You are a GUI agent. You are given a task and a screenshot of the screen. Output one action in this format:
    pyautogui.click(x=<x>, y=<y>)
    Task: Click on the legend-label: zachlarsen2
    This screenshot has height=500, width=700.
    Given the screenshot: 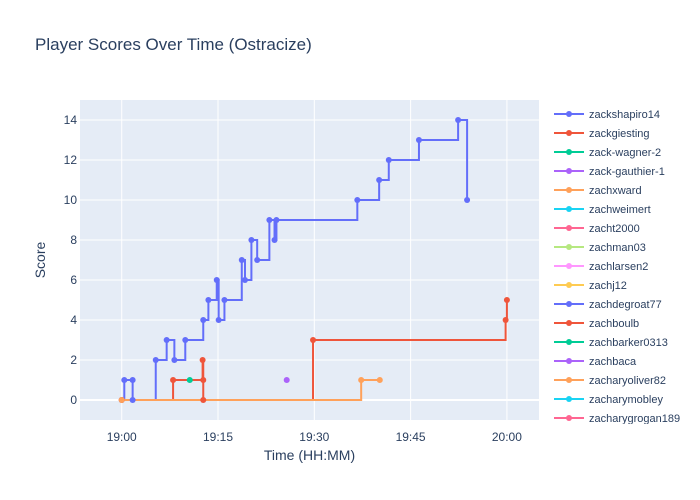 What is the action you would take?
    pyautogui.click(x=618, y=267)
    